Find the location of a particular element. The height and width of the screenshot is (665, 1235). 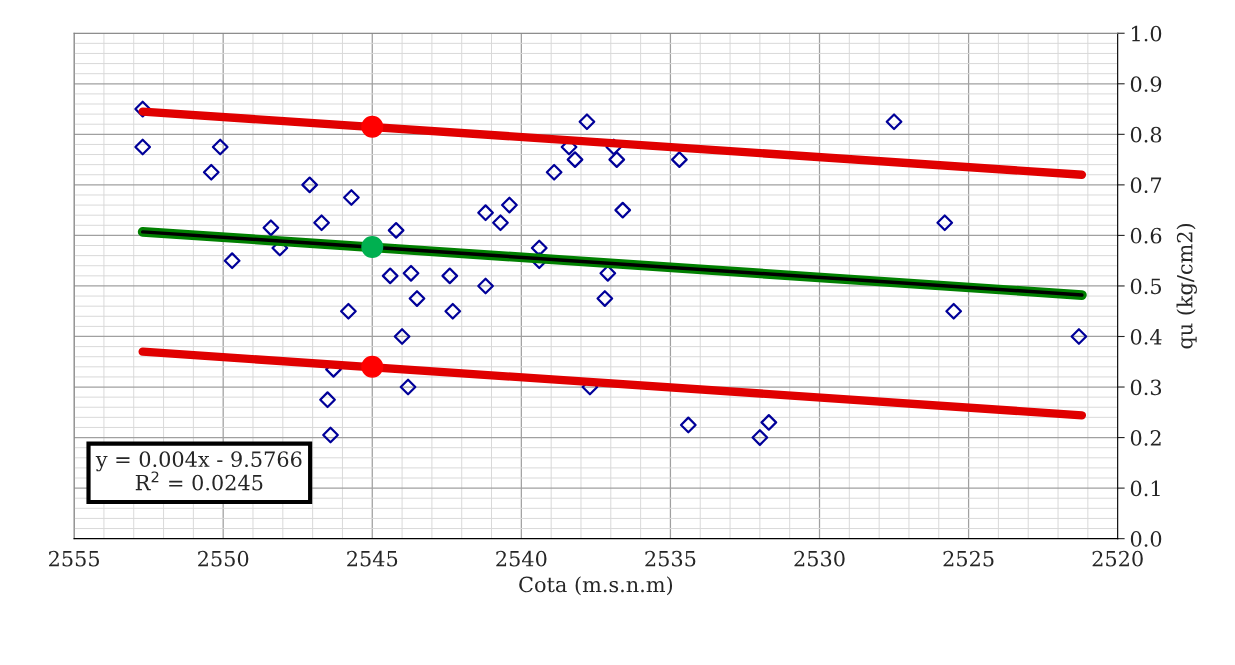

y-tick-label: 1.0 is located at coordinates (1147, 33).